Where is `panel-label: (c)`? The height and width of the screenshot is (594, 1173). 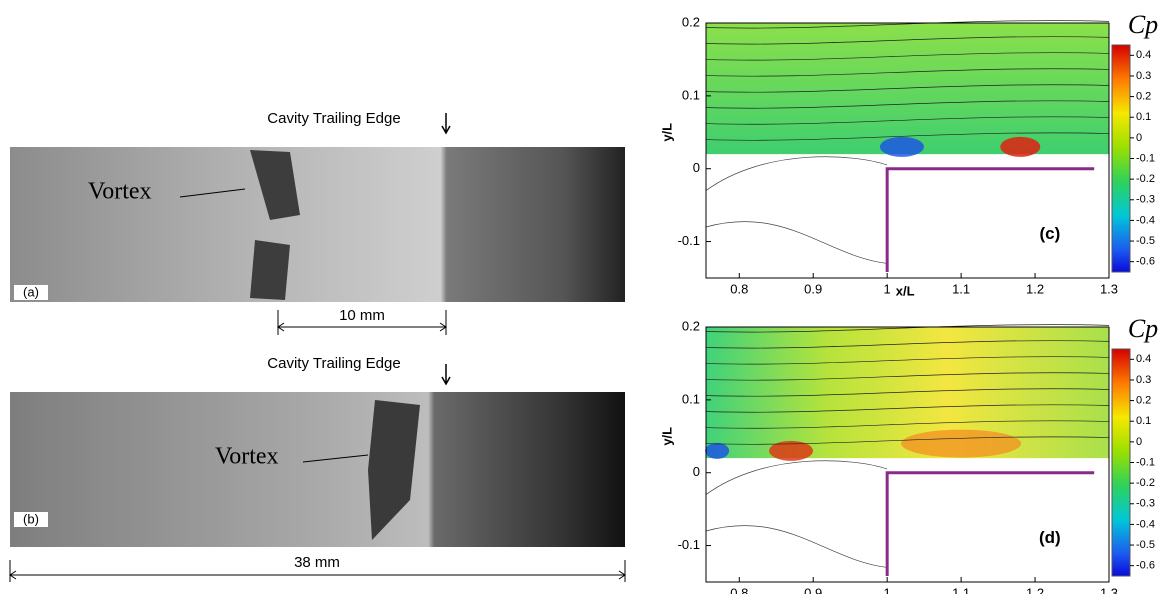
panel-label: (c) is located at coordinates (1049, 233).